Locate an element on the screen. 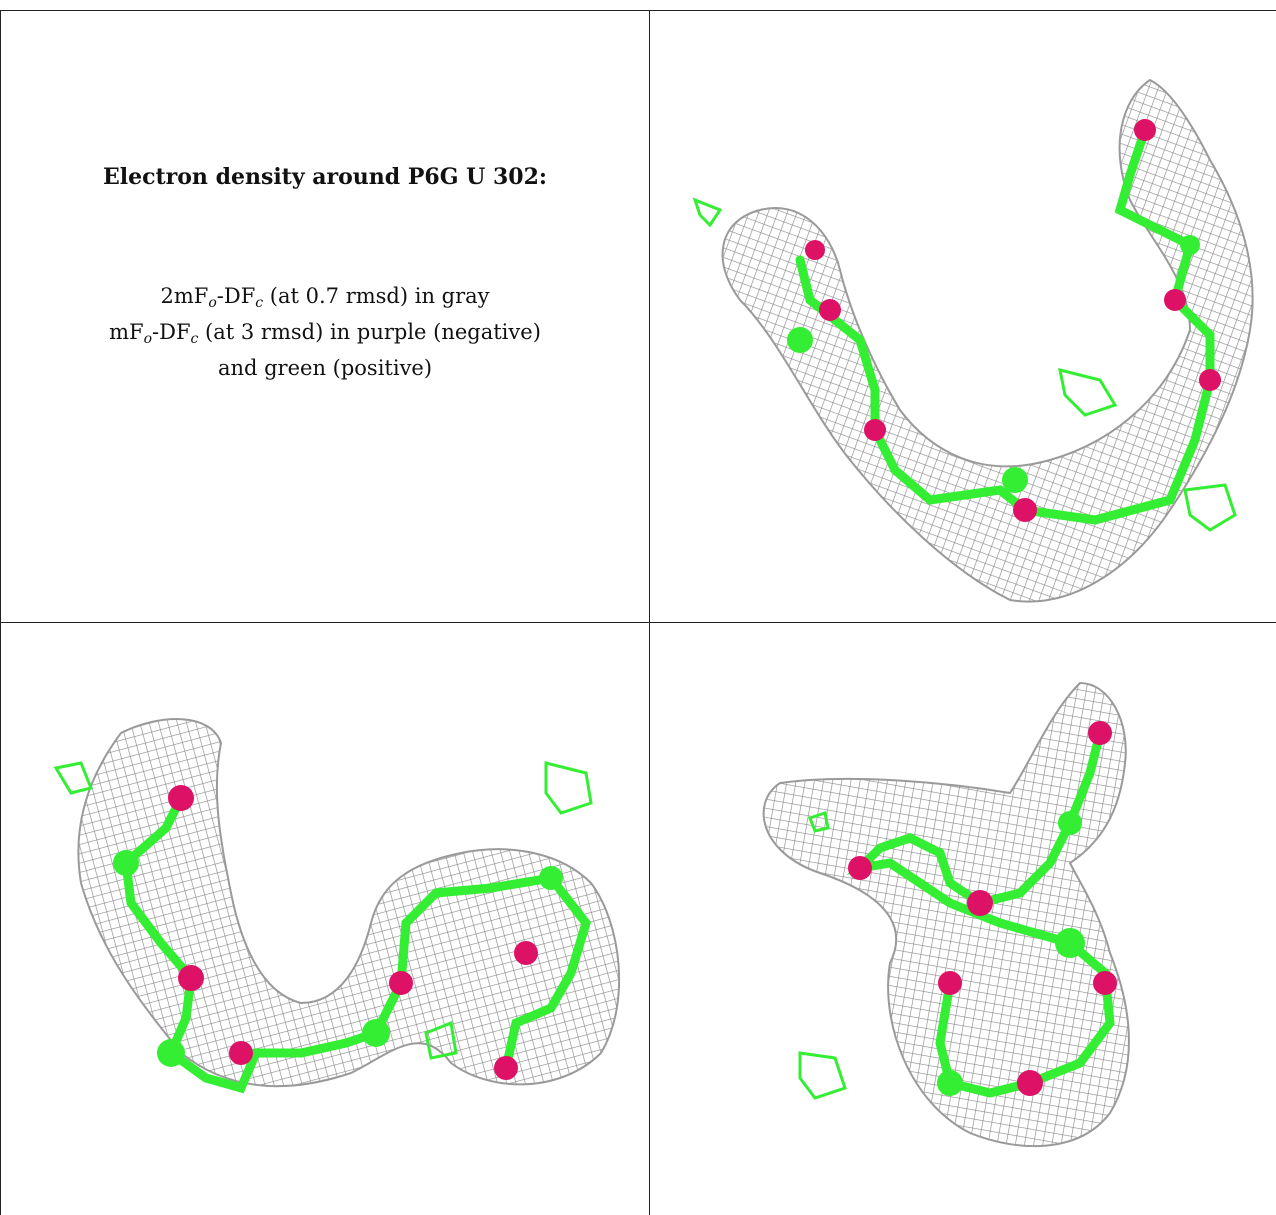 This screenshot has height=1215, width=1276. center-border is located at coordinates (649, 612).